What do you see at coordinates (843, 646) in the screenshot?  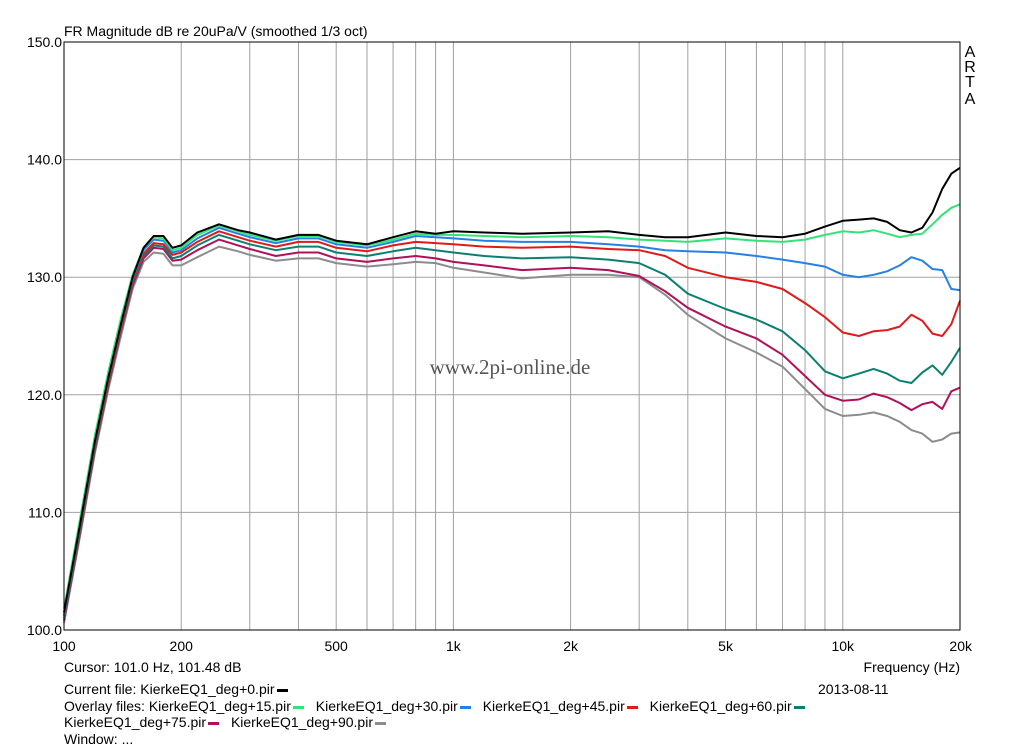 I see `x-tick-label: 10k` at bounding box center [843, 646].